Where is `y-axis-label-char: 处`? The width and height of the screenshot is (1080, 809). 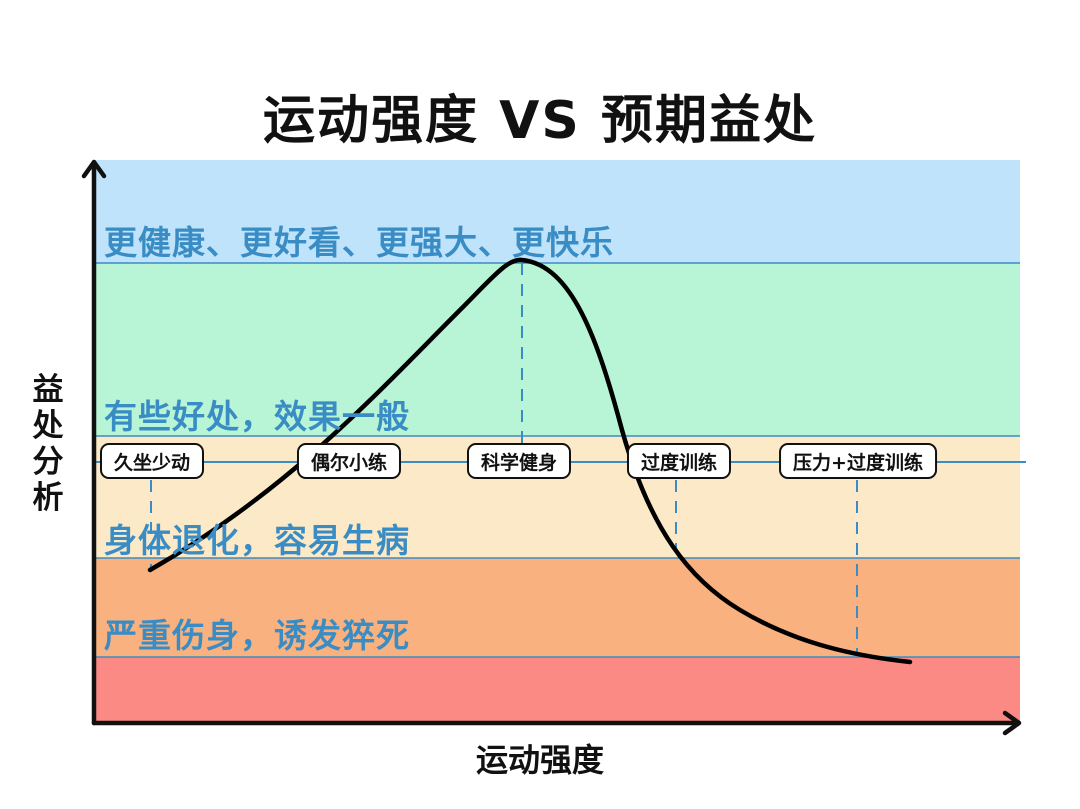 y-axis-label-char: 处 is located at coordinates (48, 426).